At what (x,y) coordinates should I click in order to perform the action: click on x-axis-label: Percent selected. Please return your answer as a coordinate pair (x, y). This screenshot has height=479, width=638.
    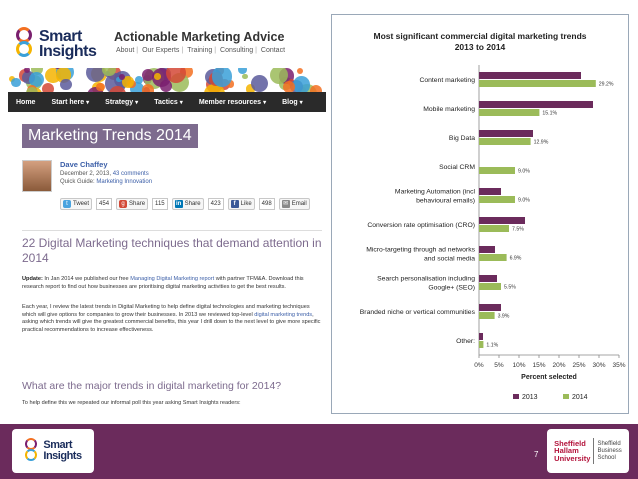
    Looking at the image, I should click on (549, 377).